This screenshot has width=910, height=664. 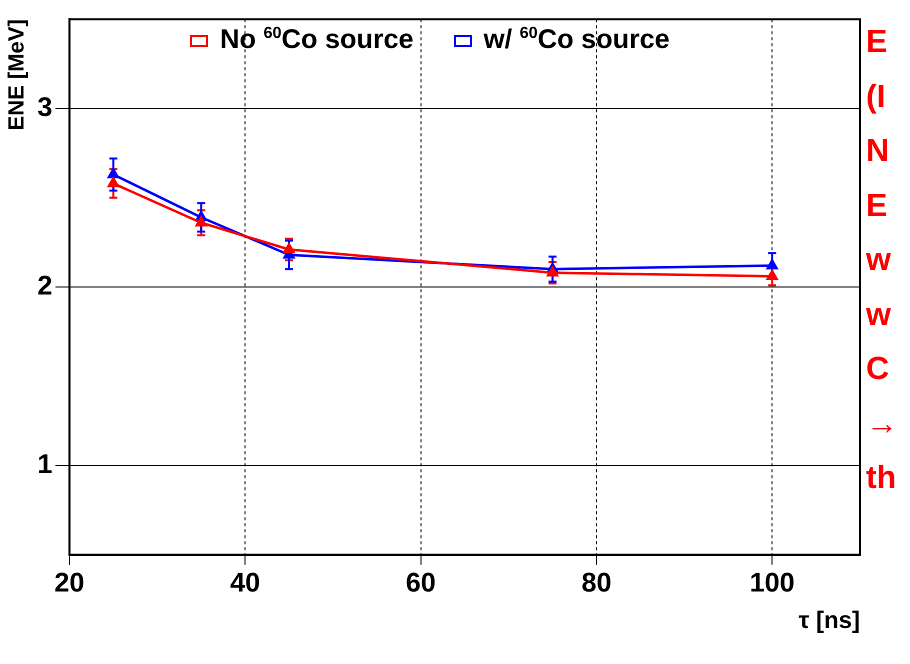 What do you see at coordinates (44, 463) in the screenshot?
I see `y-tick-label: 1` at bounding box center [44, 463].